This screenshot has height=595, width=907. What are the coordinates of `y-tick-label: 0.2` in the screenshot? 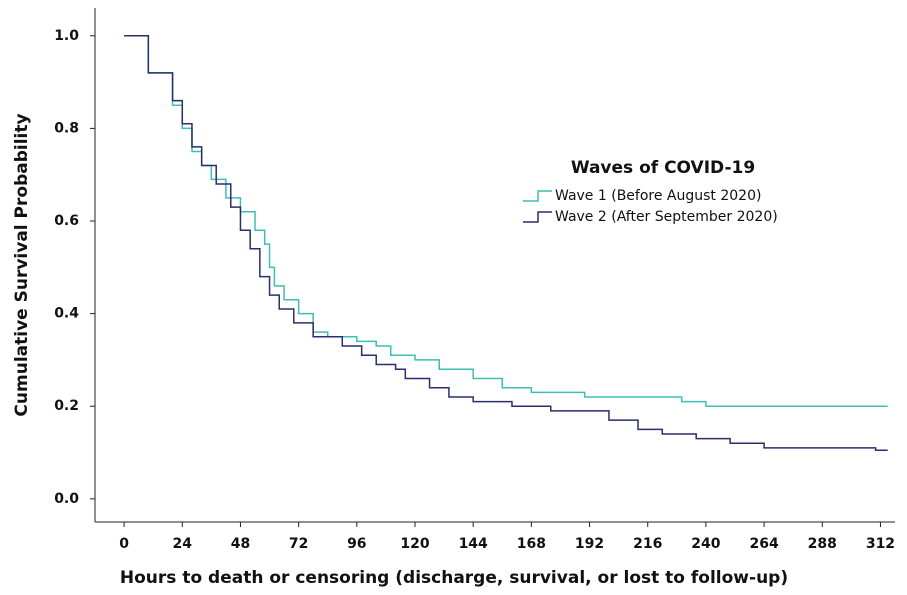 It's located at (66, 406).